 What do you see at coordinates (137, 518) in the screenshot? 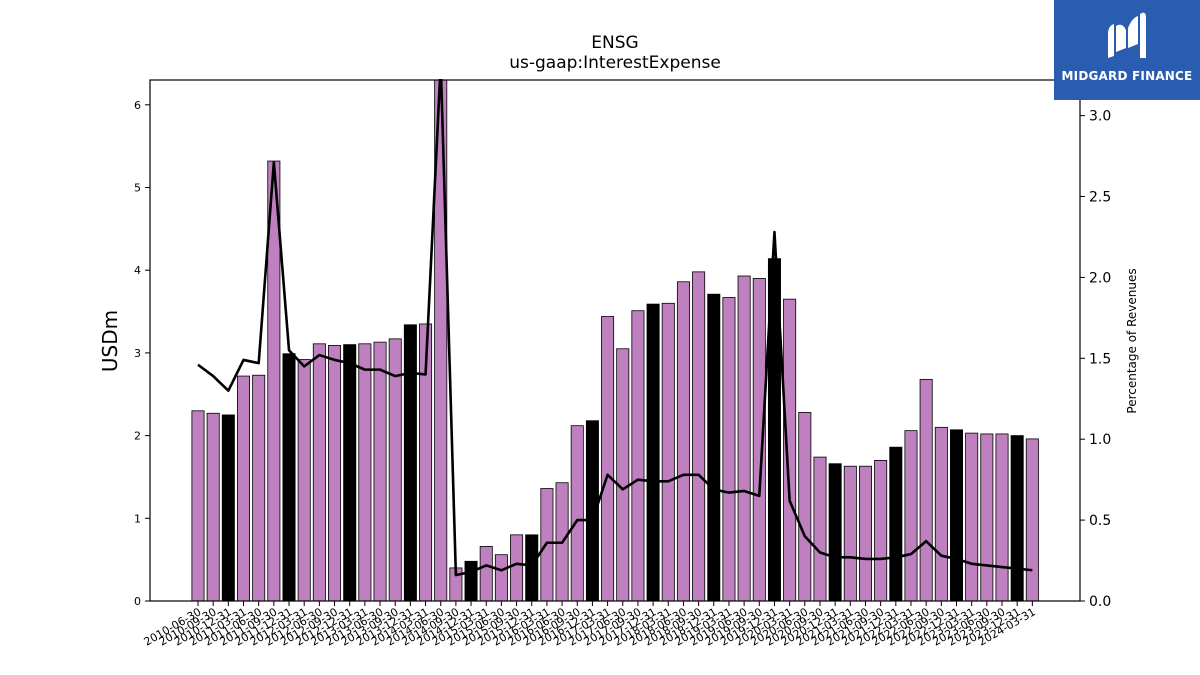
I see `y-tick-label: 1` at bounding box center [137, 518].